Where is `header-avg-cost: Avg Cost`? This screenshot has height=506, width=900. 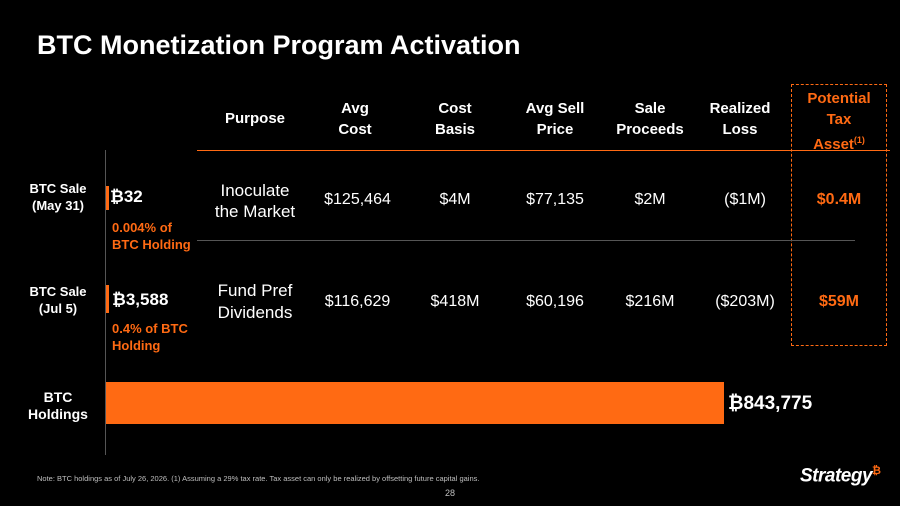 header-avg-cost: Avg Cost is located at coordinates (355, 119).